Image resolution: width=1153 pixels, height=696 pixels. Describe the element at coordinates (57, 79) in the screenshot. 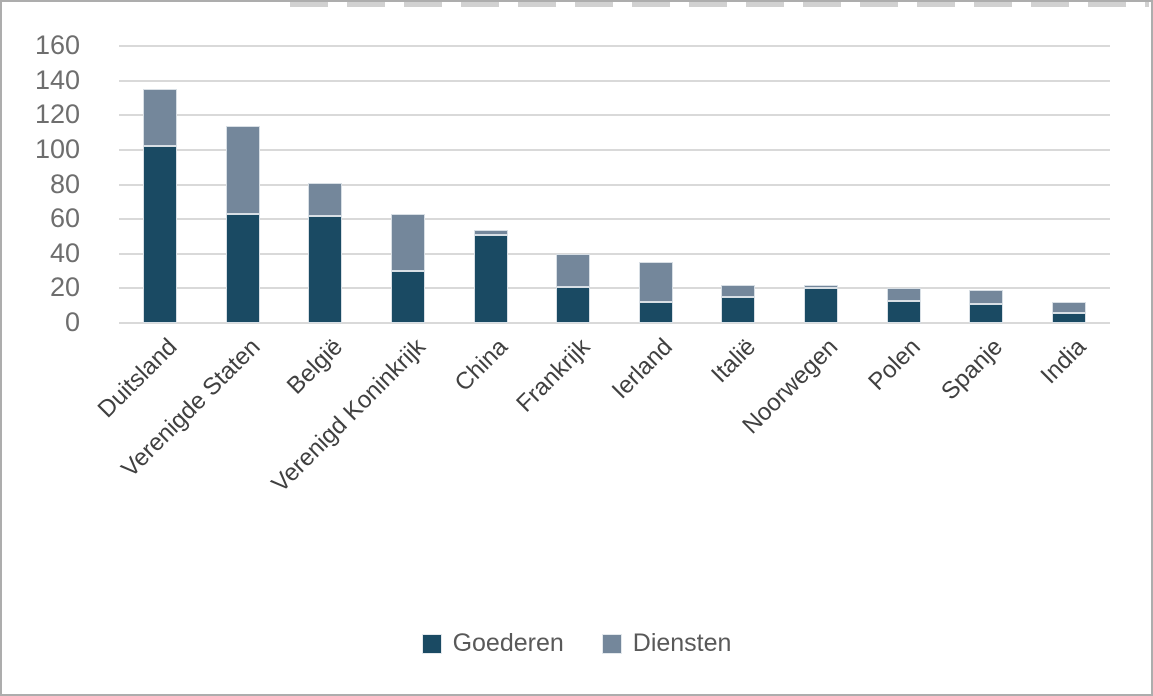

I see `y-axis-tick-140: 140` at that location.